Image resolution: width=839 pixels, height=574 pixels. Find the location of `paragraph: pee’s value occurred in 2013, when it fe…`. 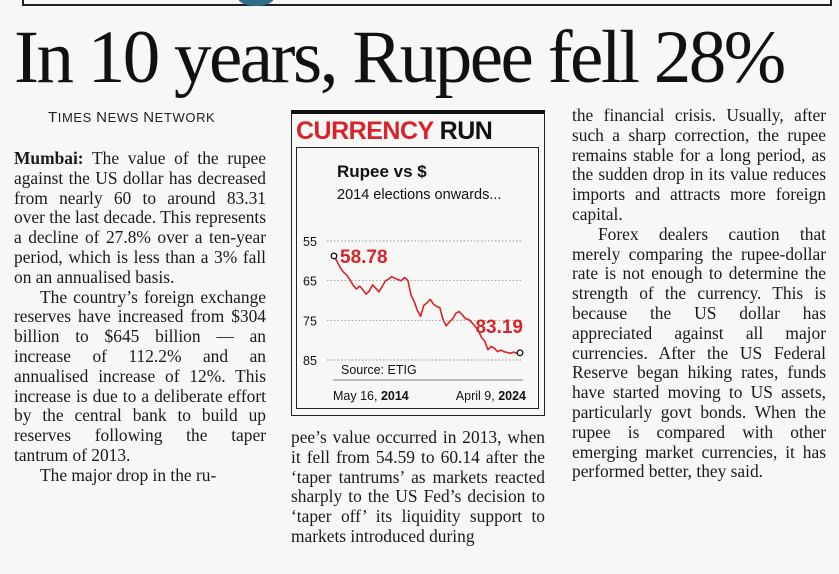

paragraph: pee’s value occurred in 2013, when it fe… is located at coordinates (418, 486).